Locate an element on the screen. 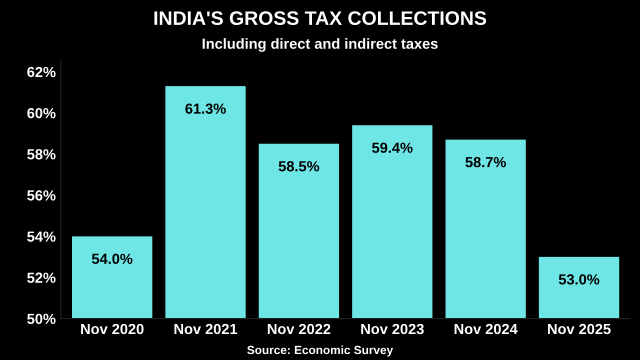 Image resolution: width=640 pixels, height=360 pixels. data-label: 61.3% is located at coordinates (205, 108).